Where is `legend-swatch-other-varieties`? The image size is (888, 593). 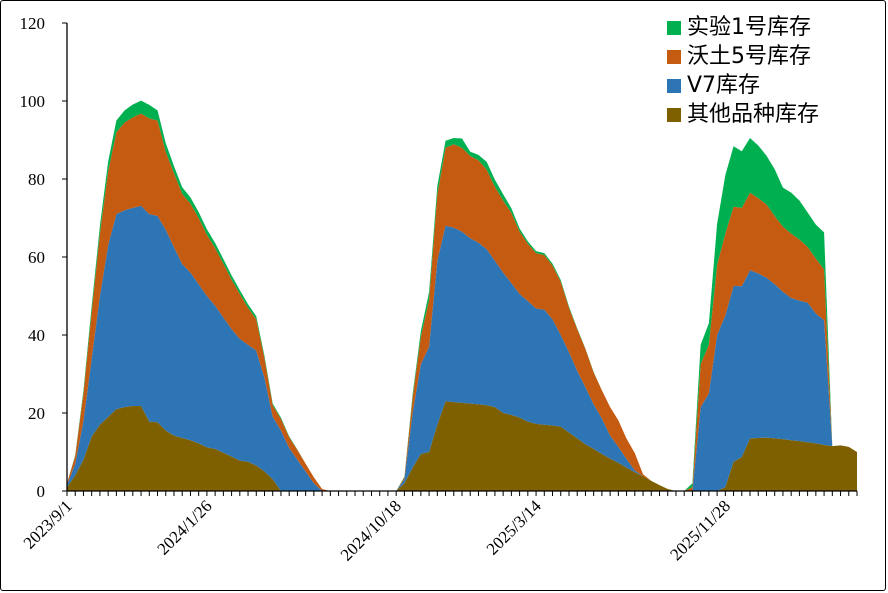 legend-swatch-other-varieties is located at coordinates (674, 115).